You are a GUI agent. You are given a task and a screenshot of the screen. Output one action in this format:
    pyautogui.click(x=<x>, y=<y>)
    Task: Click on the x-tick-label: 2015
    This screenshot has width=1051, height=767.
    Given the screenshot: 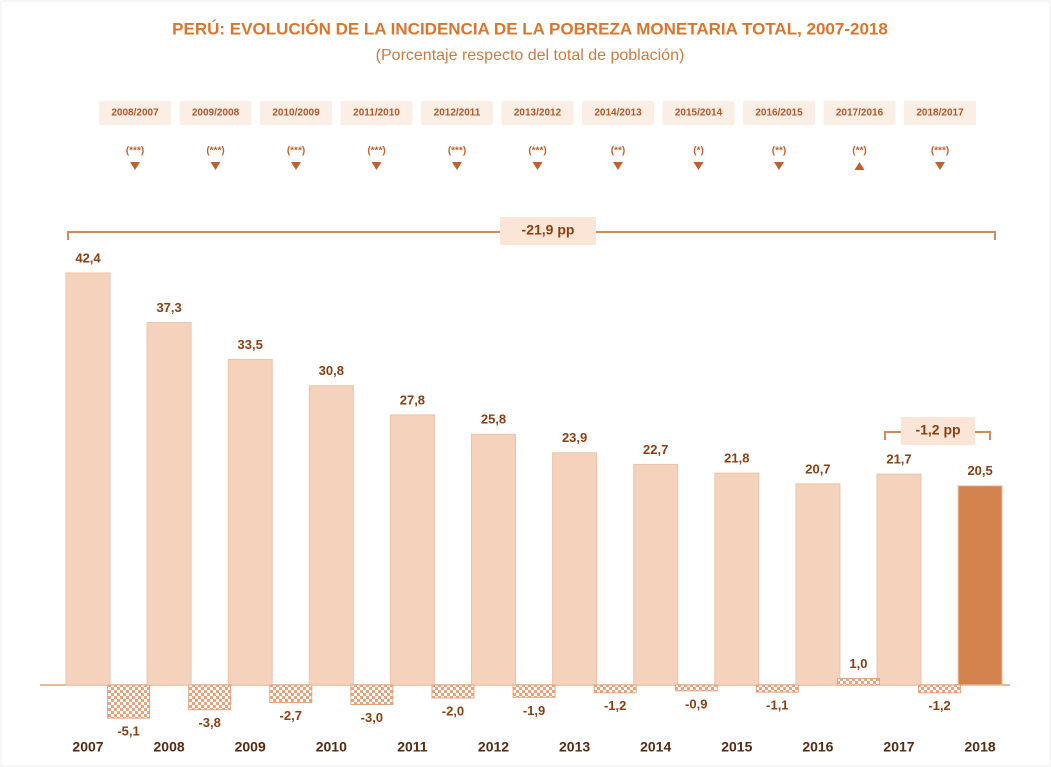 What is the action you would take?
    pyautogui.click(x=736, y=747)
    